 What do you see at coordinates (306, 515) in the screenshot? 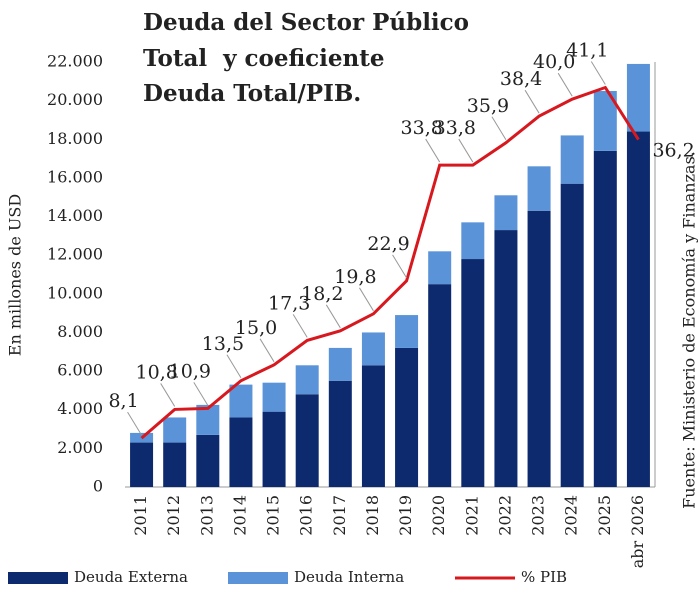
I see `x-tick-label: 2016` at bounding box center [306, 515].